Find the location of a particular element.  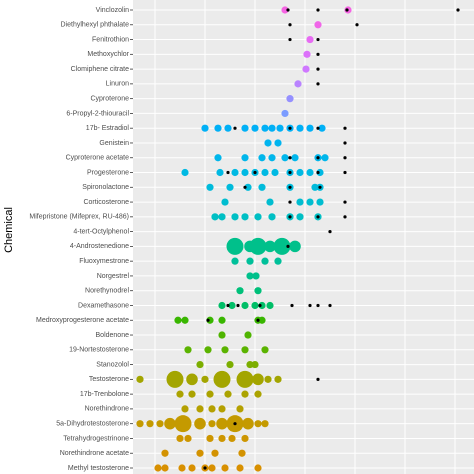

y-tick-label: Methoxychlor is located at coordinates (108, 54).